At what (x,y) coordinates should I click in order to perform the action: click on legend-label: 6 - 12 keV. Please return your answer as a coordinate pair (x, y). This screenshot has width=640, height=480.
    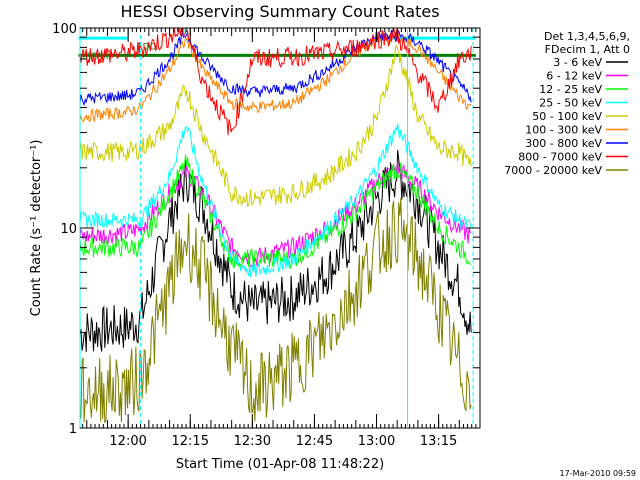
    Looking at the image, I should click on (574, 76).